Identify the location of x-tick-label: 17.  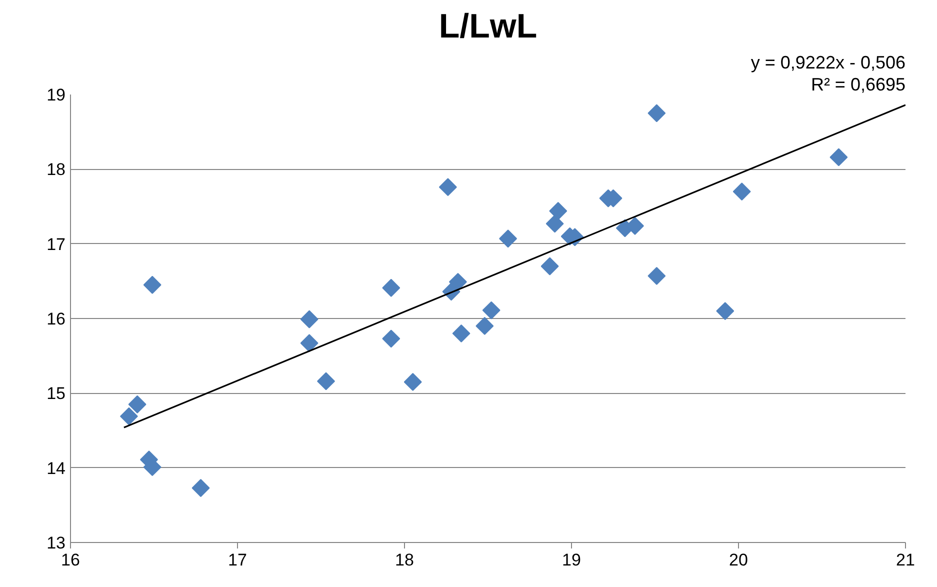
(237, 560).